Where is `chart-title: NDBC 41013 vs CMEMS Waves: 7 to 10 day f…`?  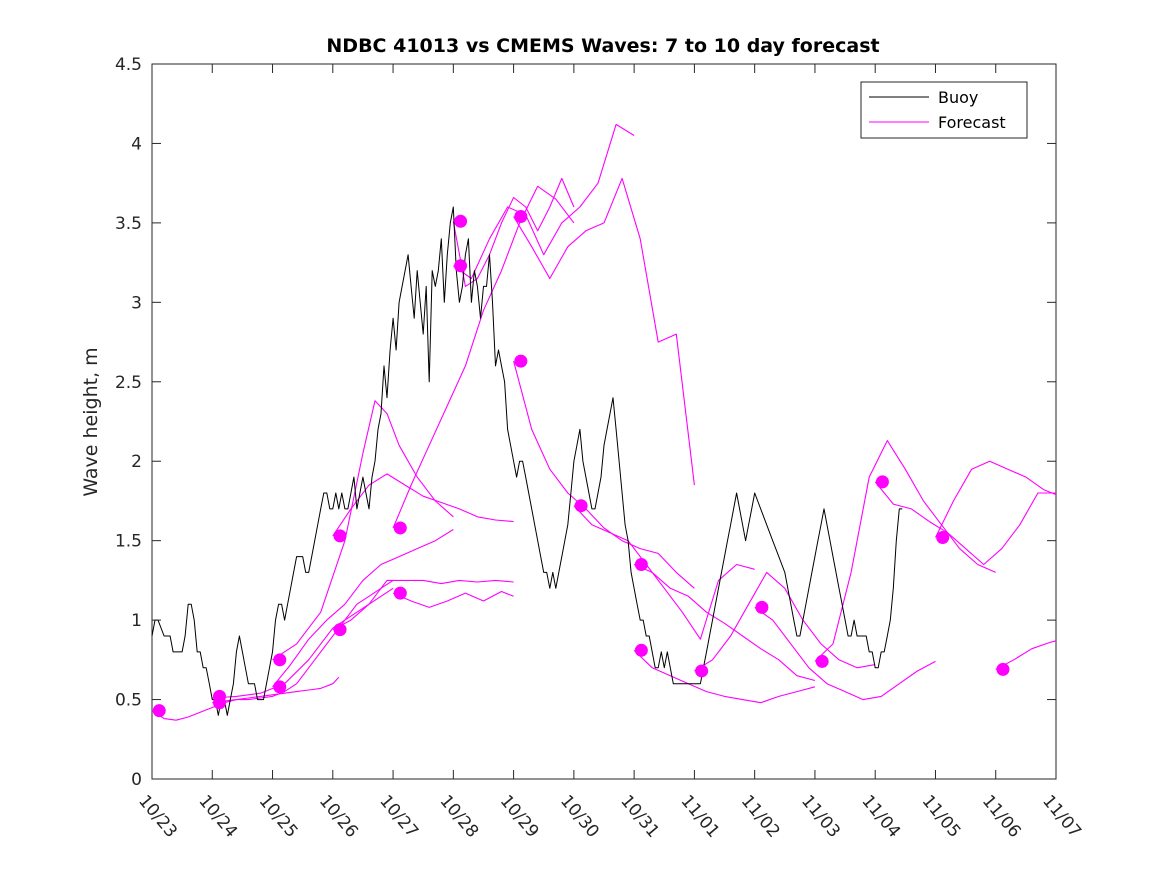
chart-title: NDBC 41013 vs CMEMS Waves: 7 to 10 day f… is located at coordinates (602, 46).